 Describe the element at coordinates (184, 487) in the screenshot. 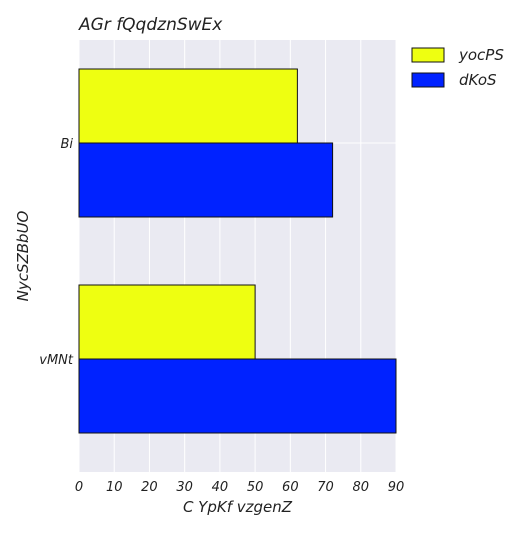

I see `x-tick-label: 30` at that location.